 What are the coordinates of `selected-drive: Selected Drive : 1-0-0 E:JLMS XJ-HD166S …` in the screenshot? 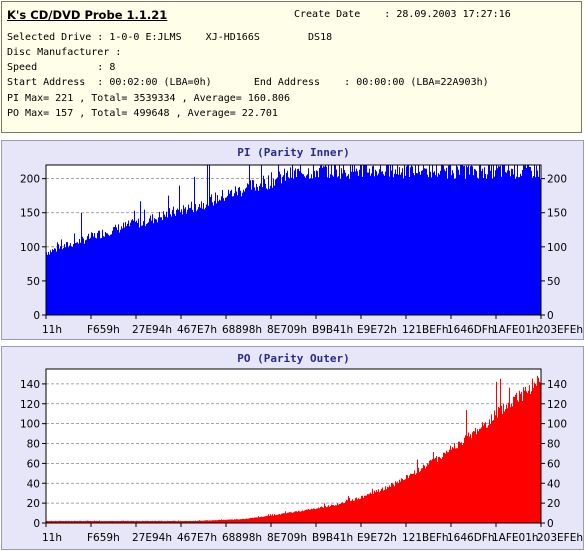 It's located at (170, 37).